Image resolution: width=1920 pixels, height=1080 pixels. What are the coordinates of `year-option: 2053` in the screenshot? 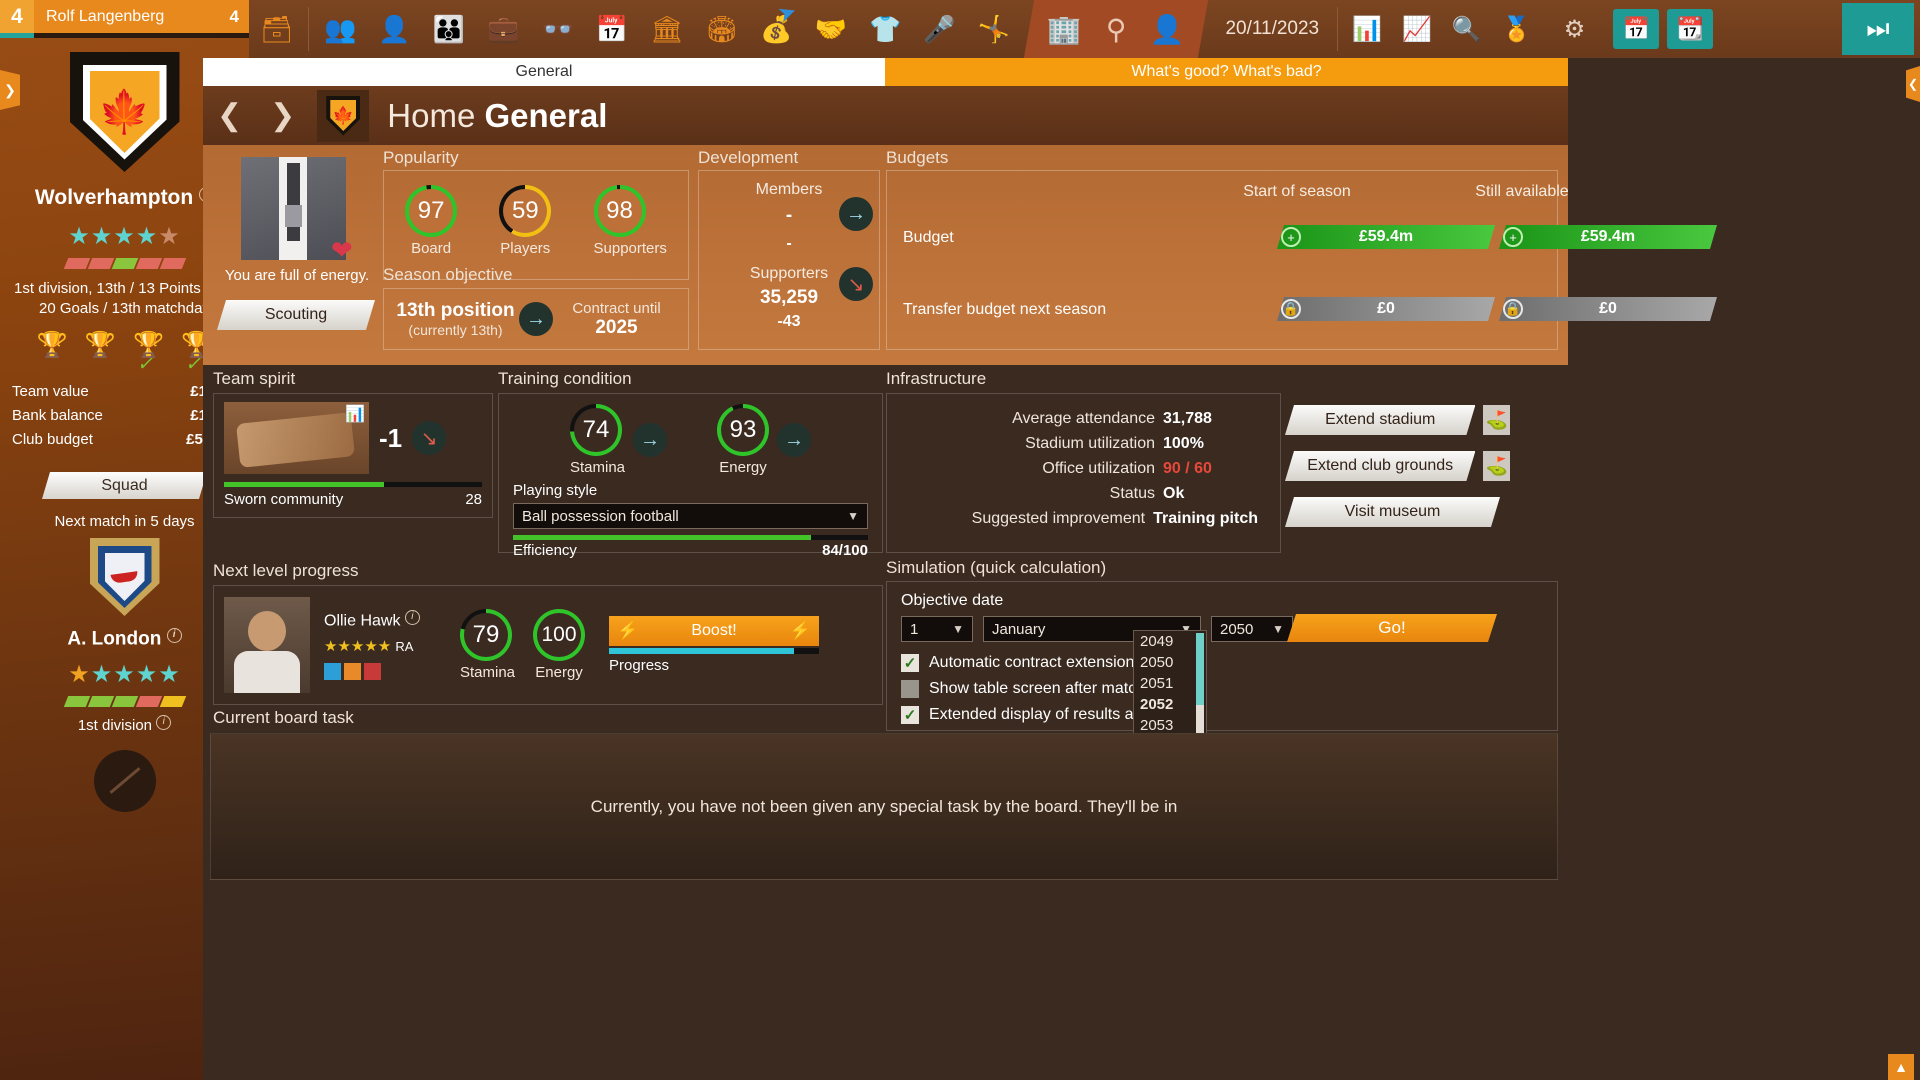 It's located at (1157, 725).